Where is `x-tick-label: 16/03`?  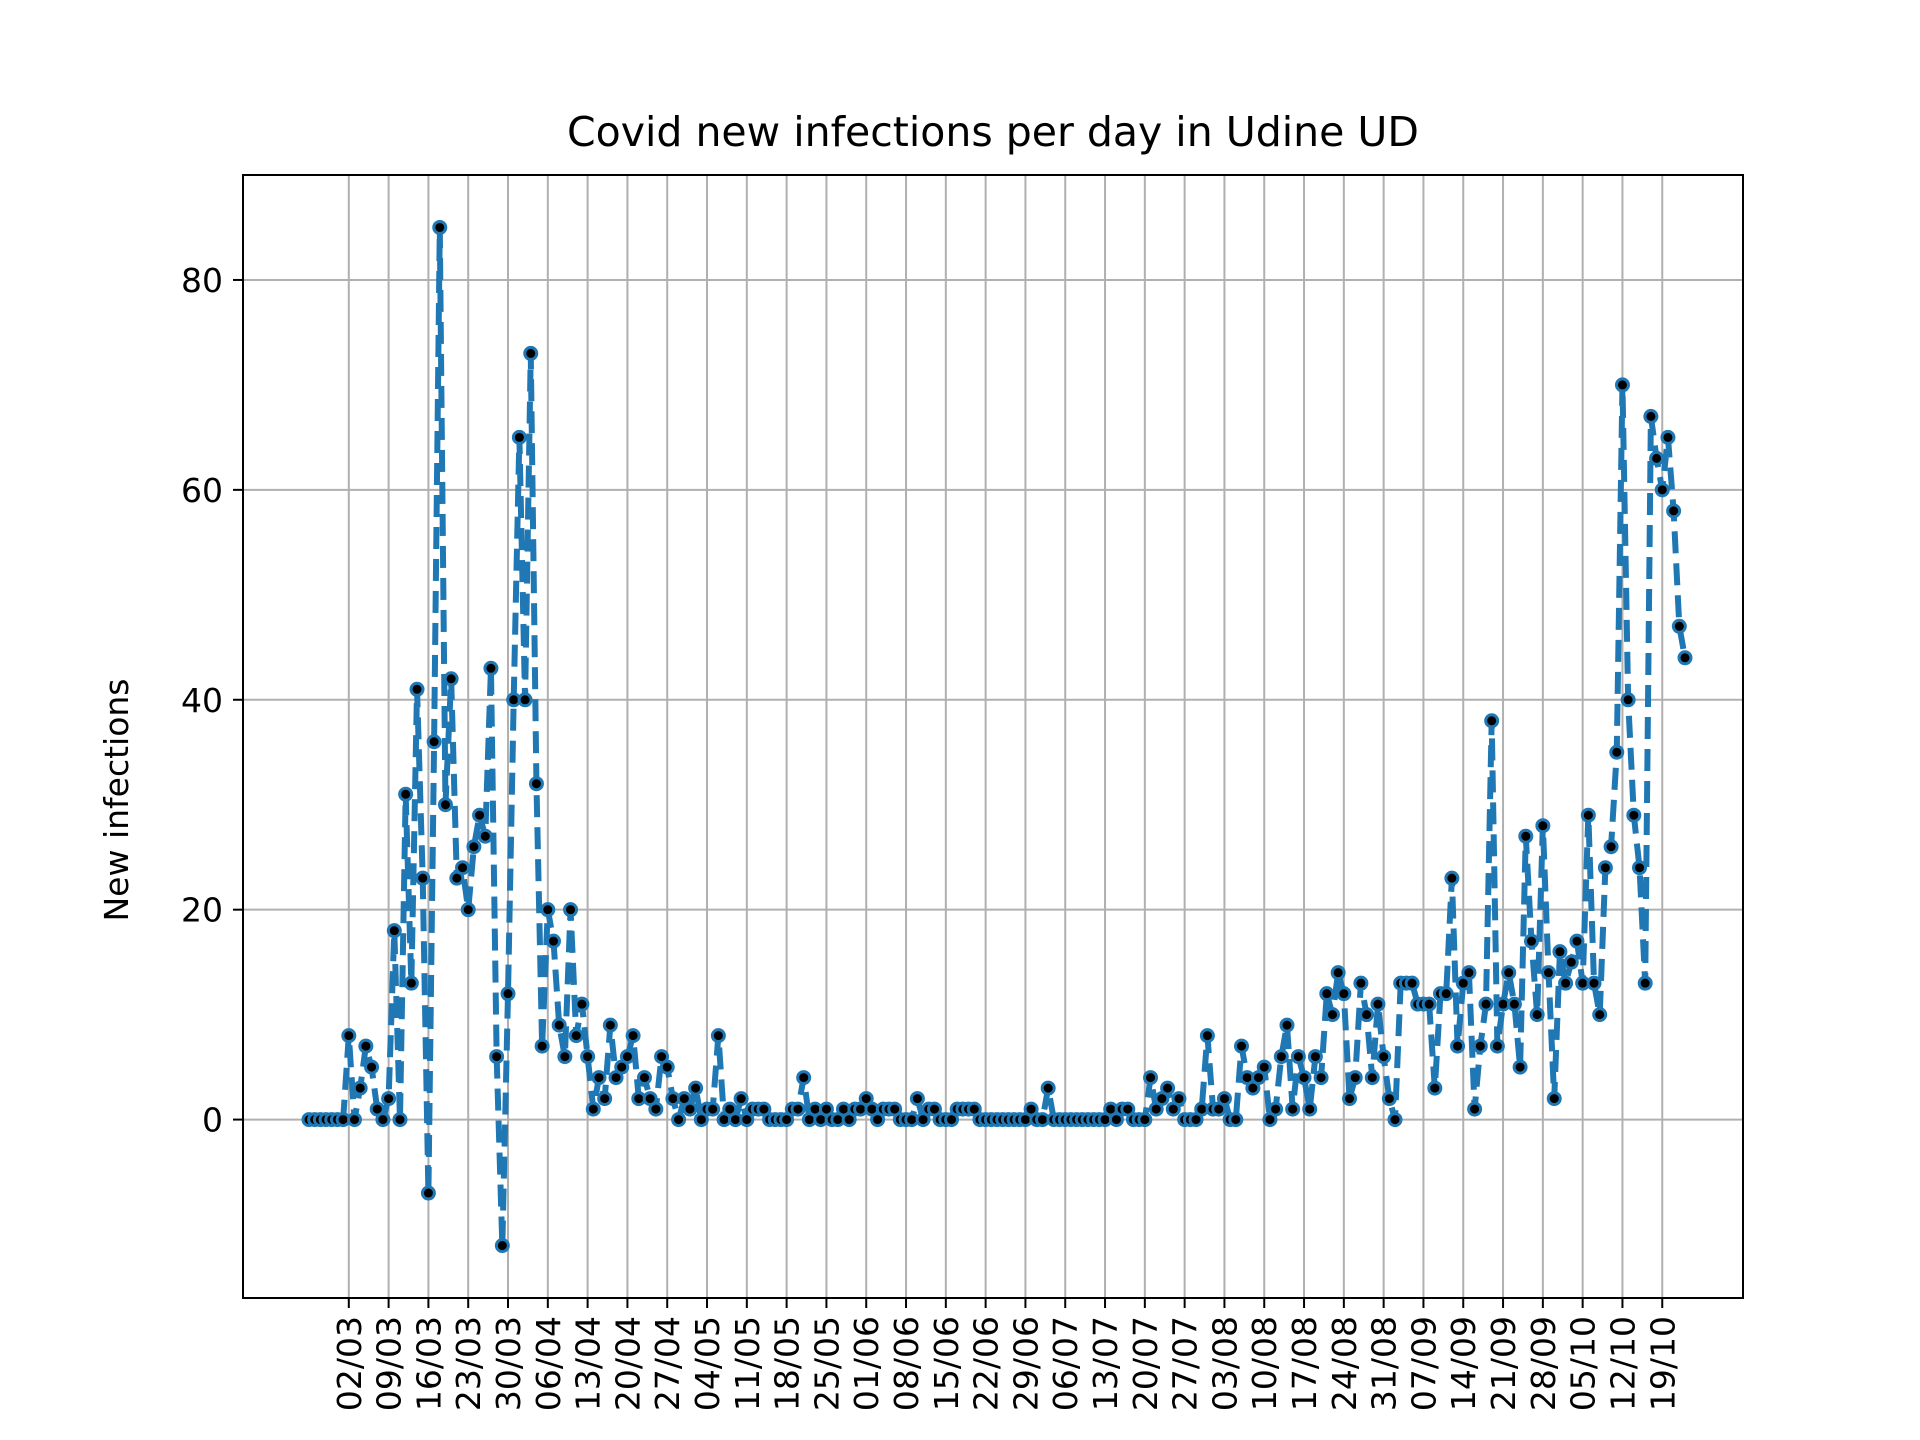 x-tick-label: 16/03 is located at coordinates (428, 1363).